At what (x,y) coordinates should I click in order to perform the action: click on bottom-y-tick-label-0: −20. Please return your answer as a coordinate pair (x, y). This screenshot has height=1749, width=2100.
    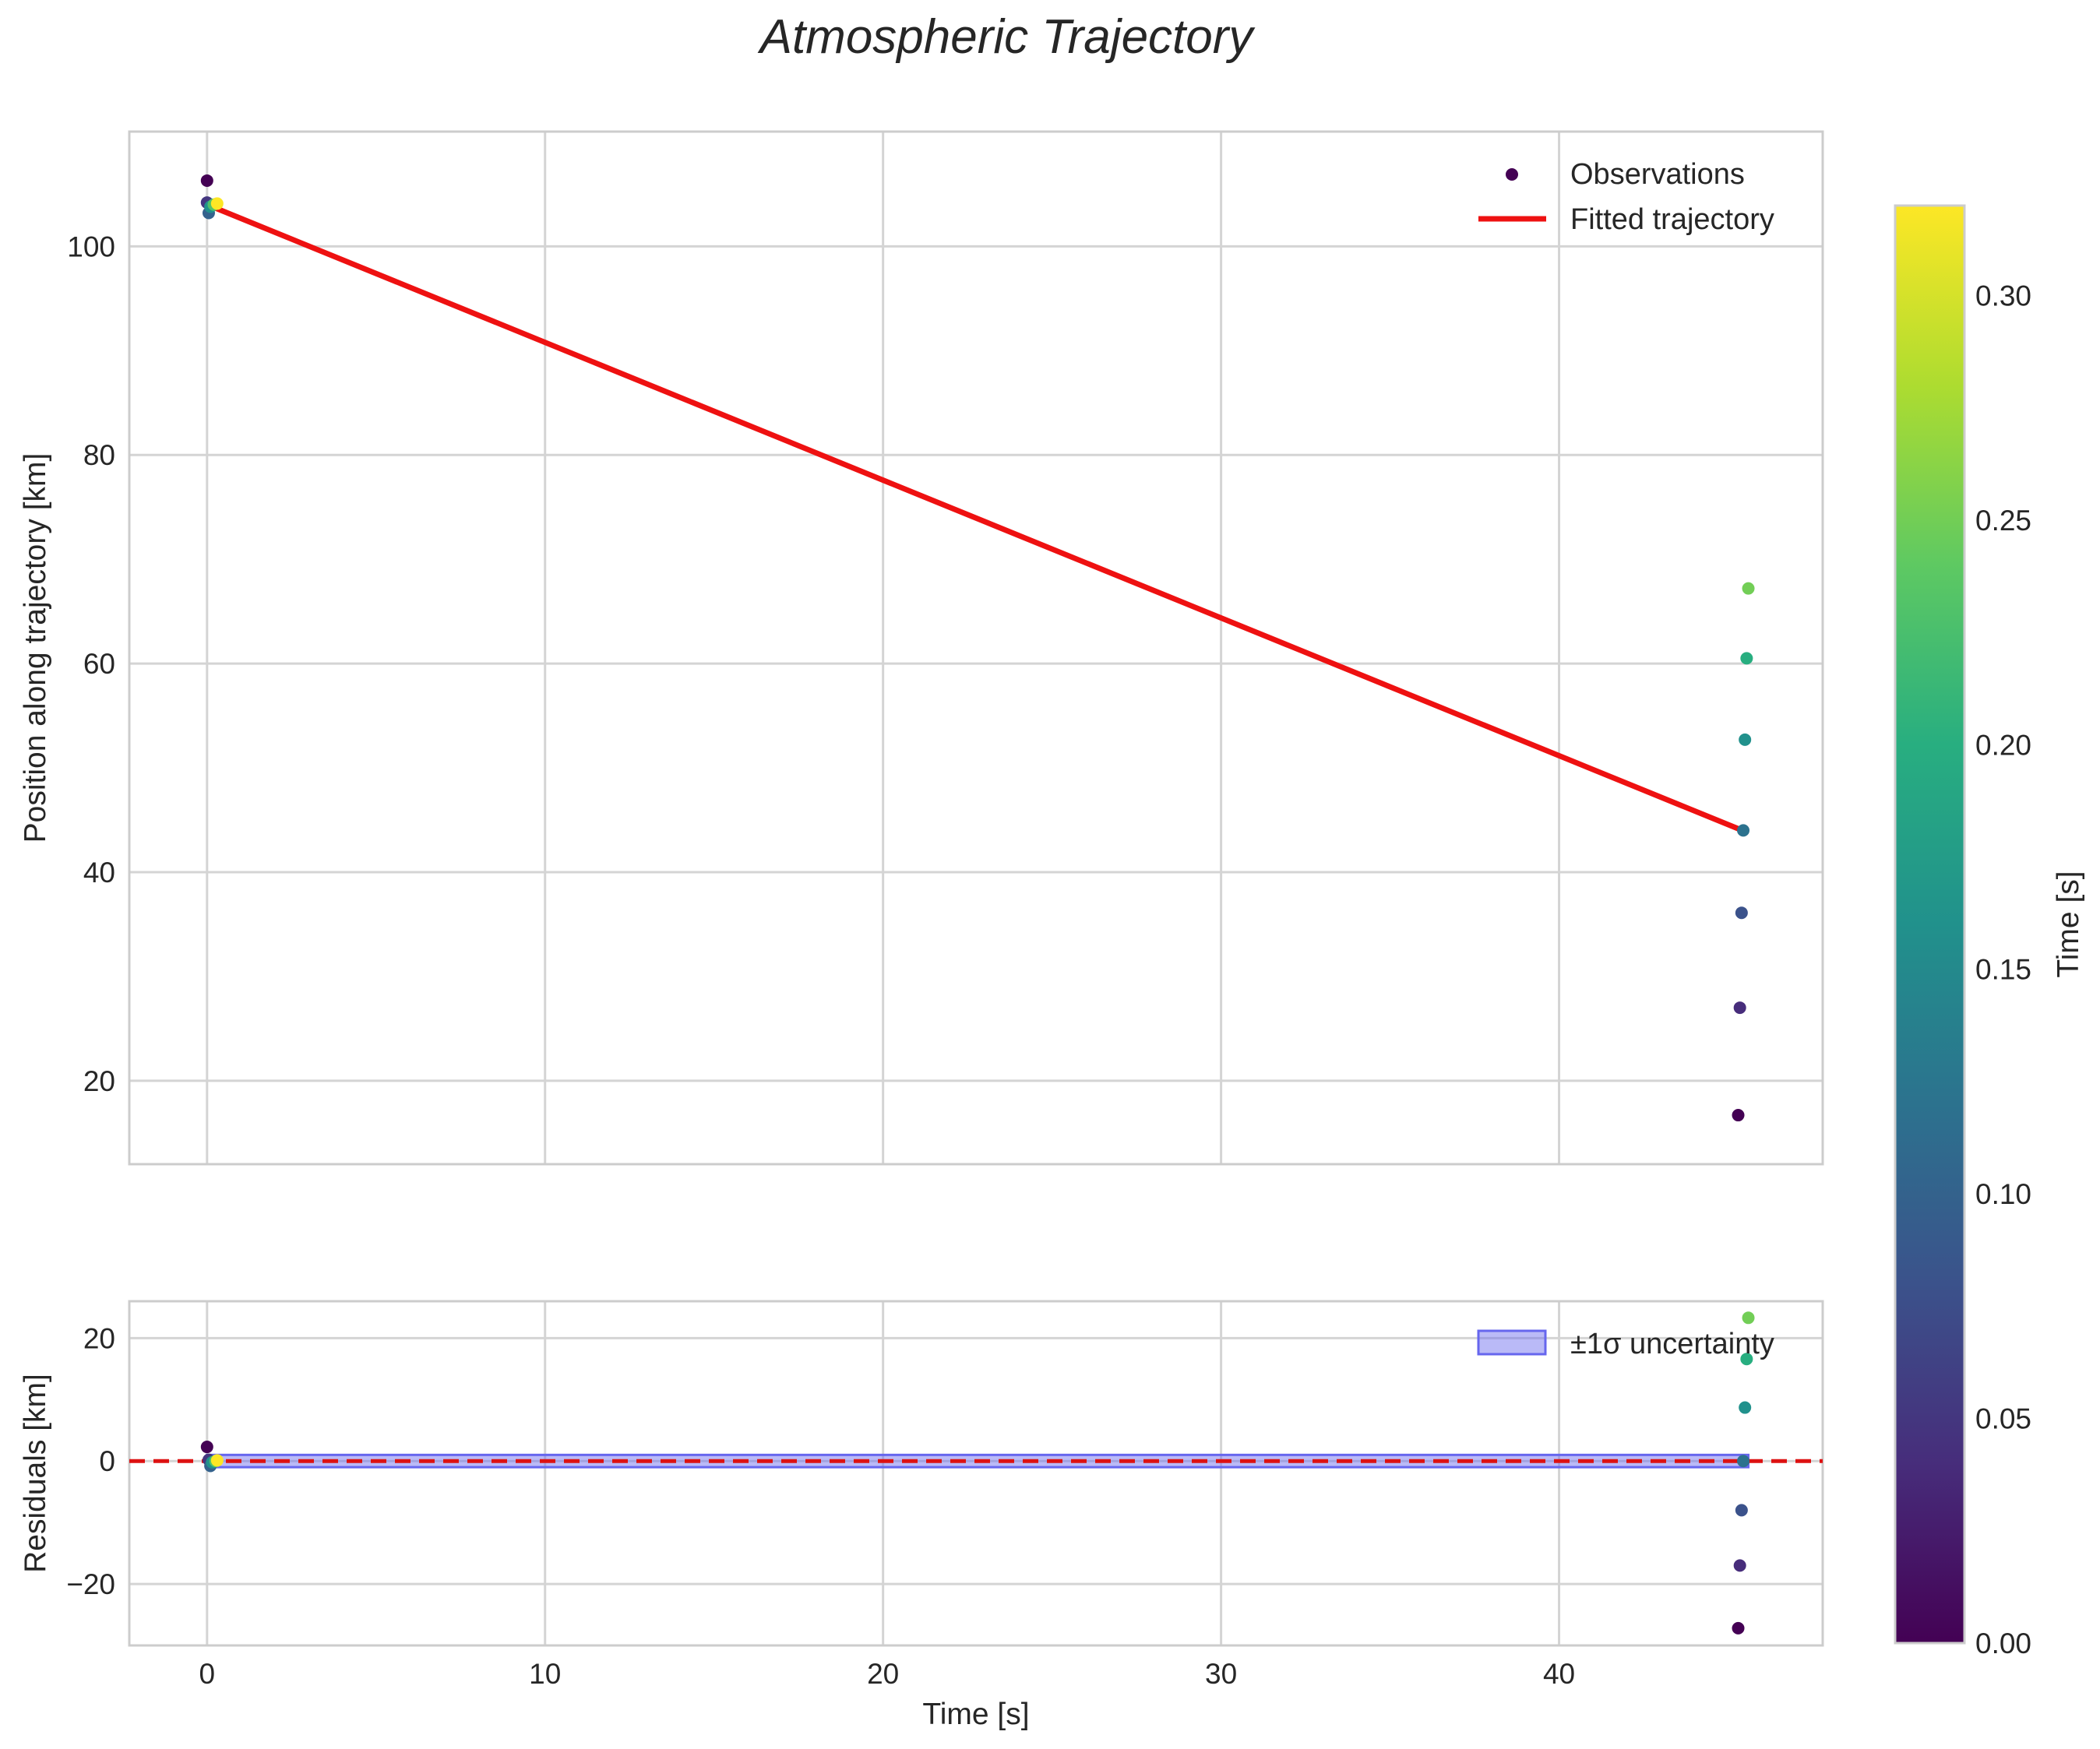
    Looking at the image, I should click on (90, 1584).